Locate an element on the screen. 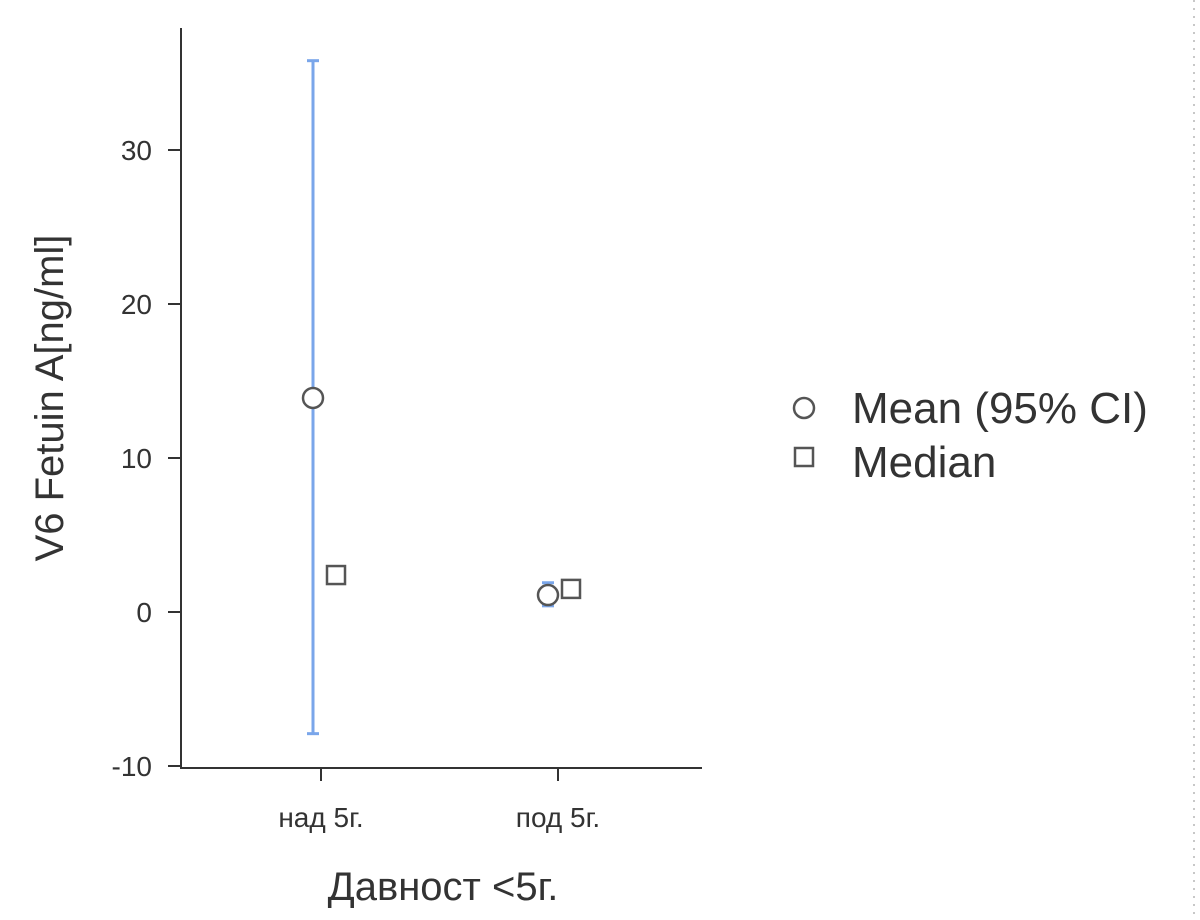 This screenshot has height=920, width=1200. x-tick-label: под 5г. is located at coordinates (558, 817).